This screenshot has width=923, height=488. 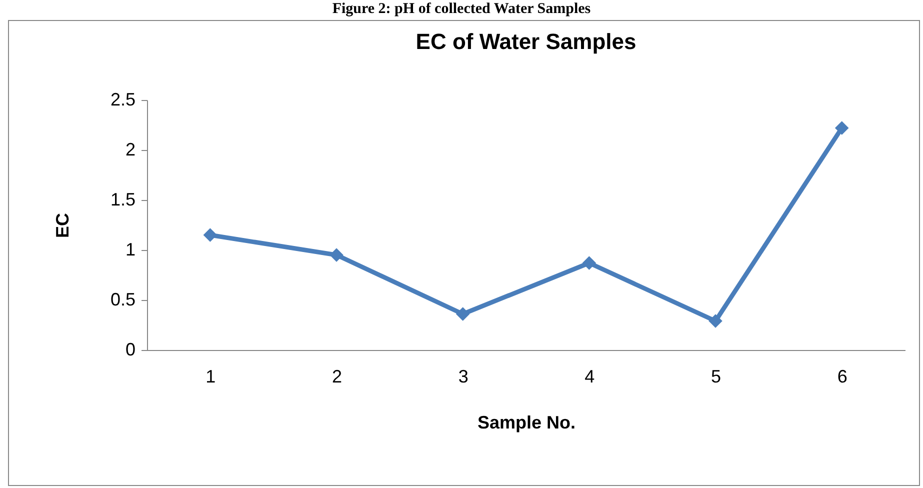 What do you see at coordinates (211, 376) in the screenshot?
I see `x-tick-label: 1` at bounding box center [211, 376].